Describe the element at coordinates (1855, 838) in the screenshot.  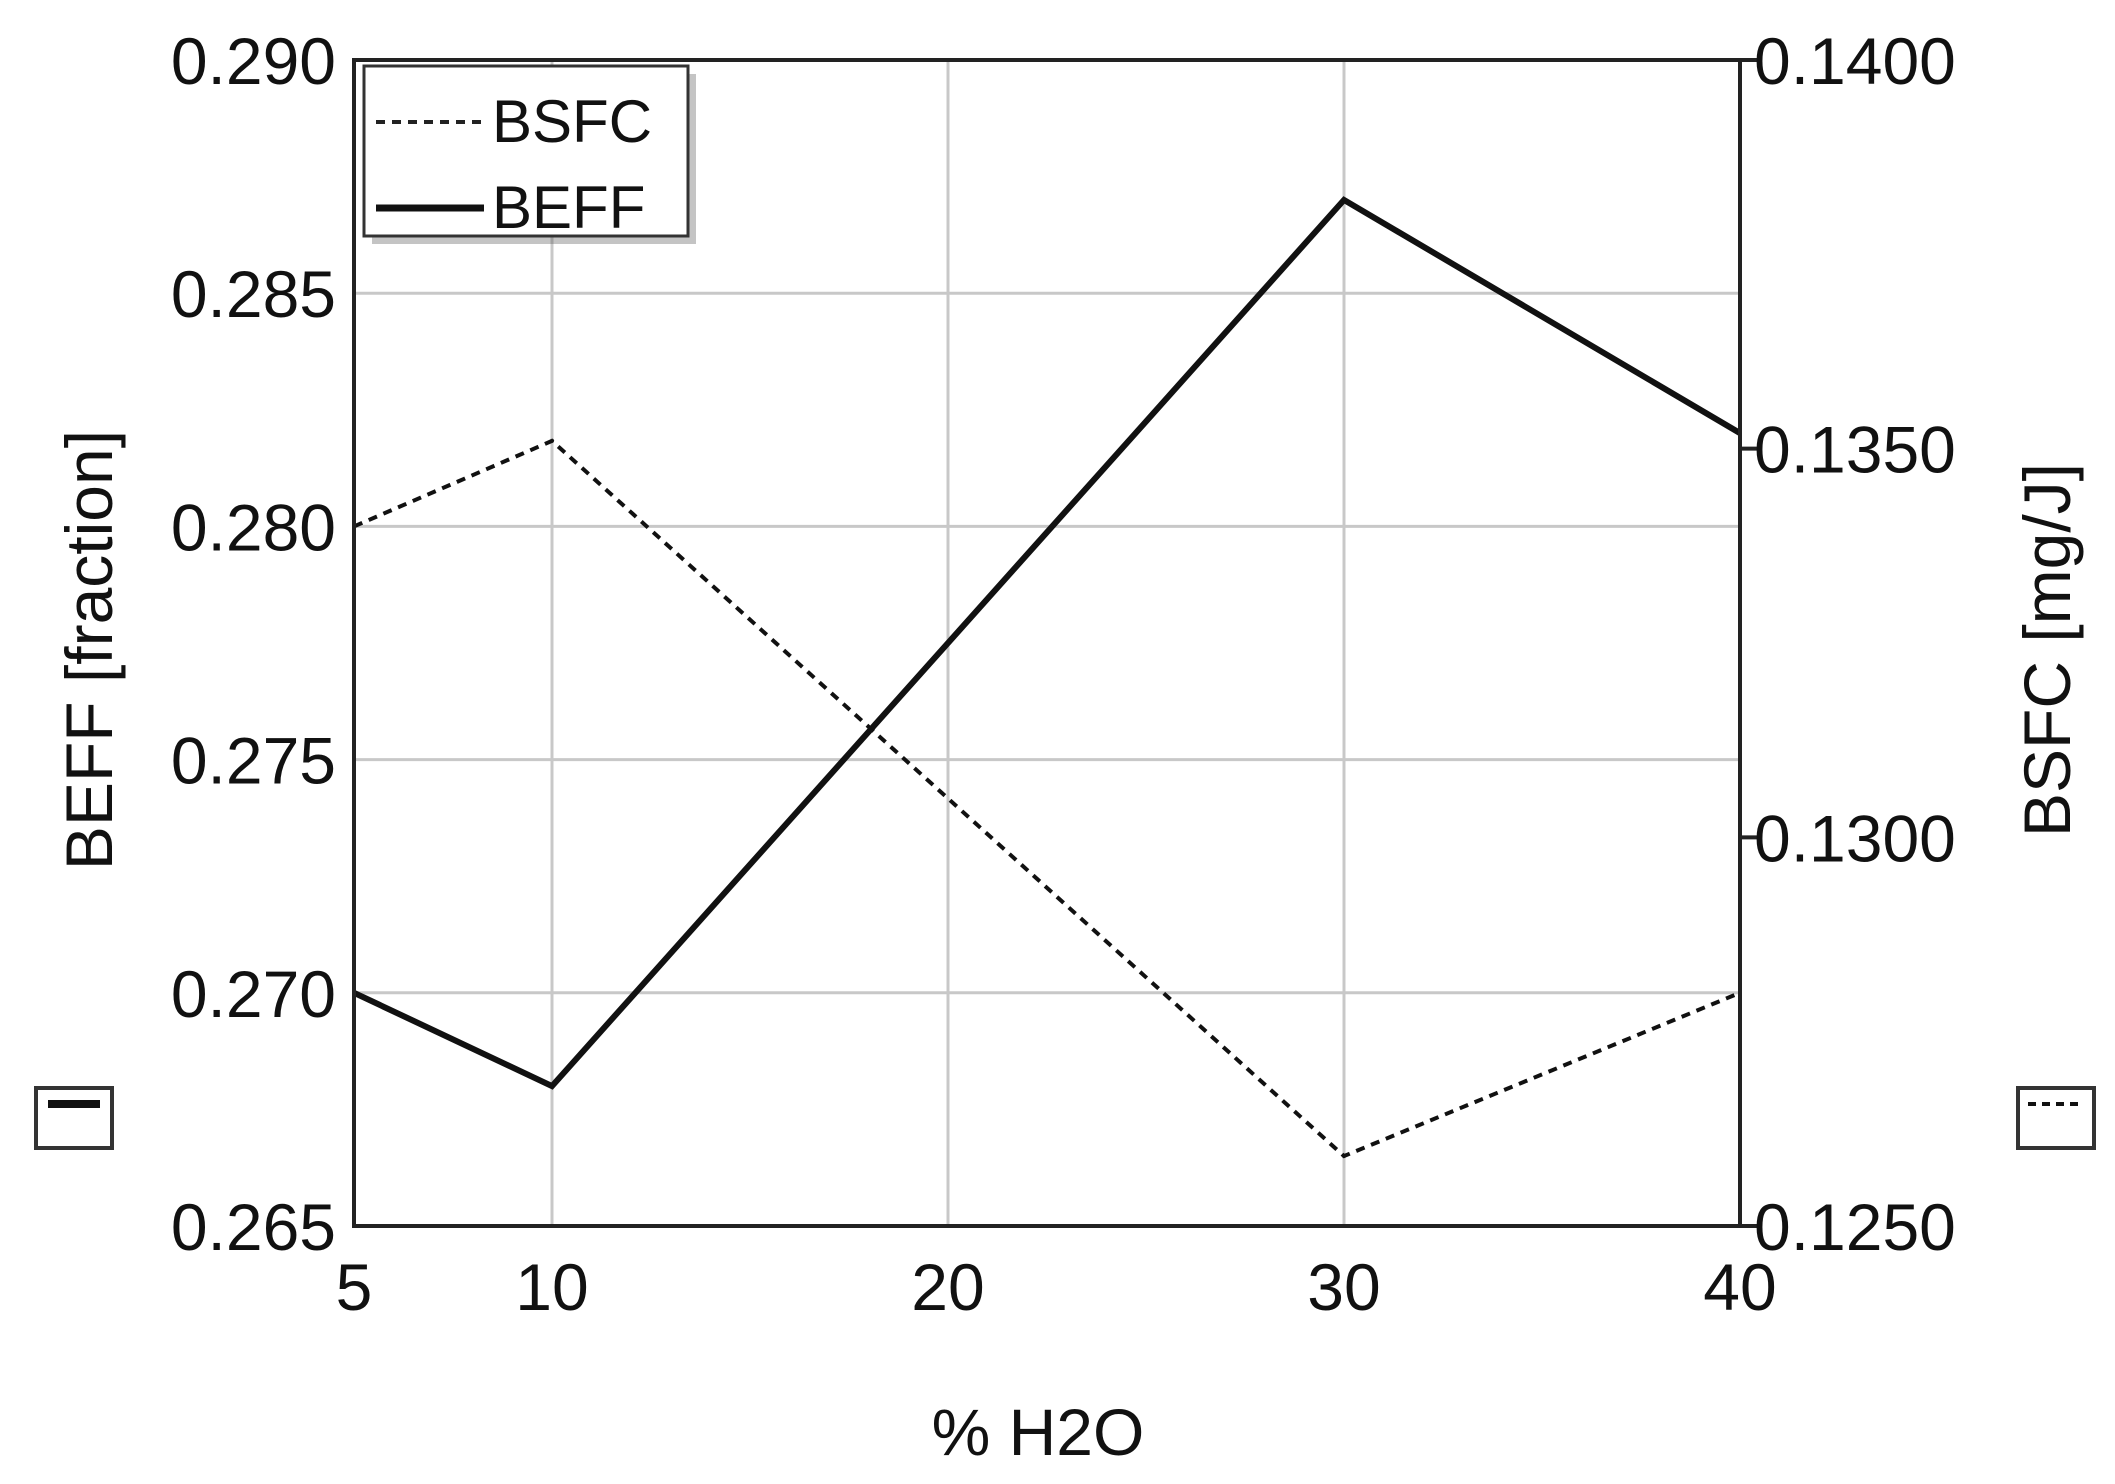
I see `y-right-tick-label: 0.1300` at that location.